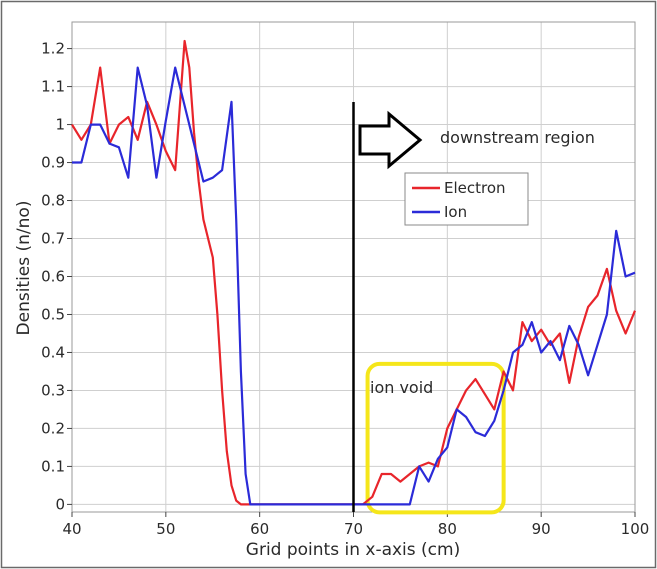  Describe the element at coordinates (455, 212) in the screenshot. I see `legend-label-ion: Ion` at that location.